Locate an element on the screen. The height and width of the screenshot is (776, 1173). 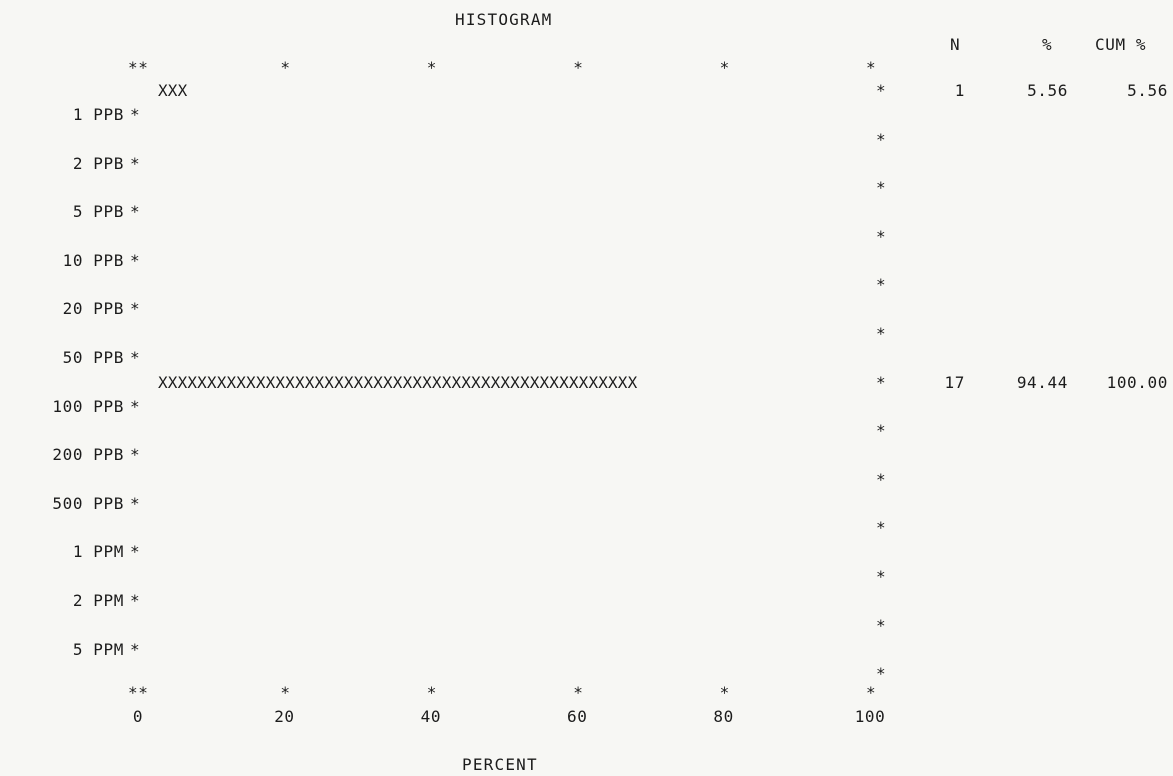
row-label: 5 PPB is located at coordinates (98, 212).